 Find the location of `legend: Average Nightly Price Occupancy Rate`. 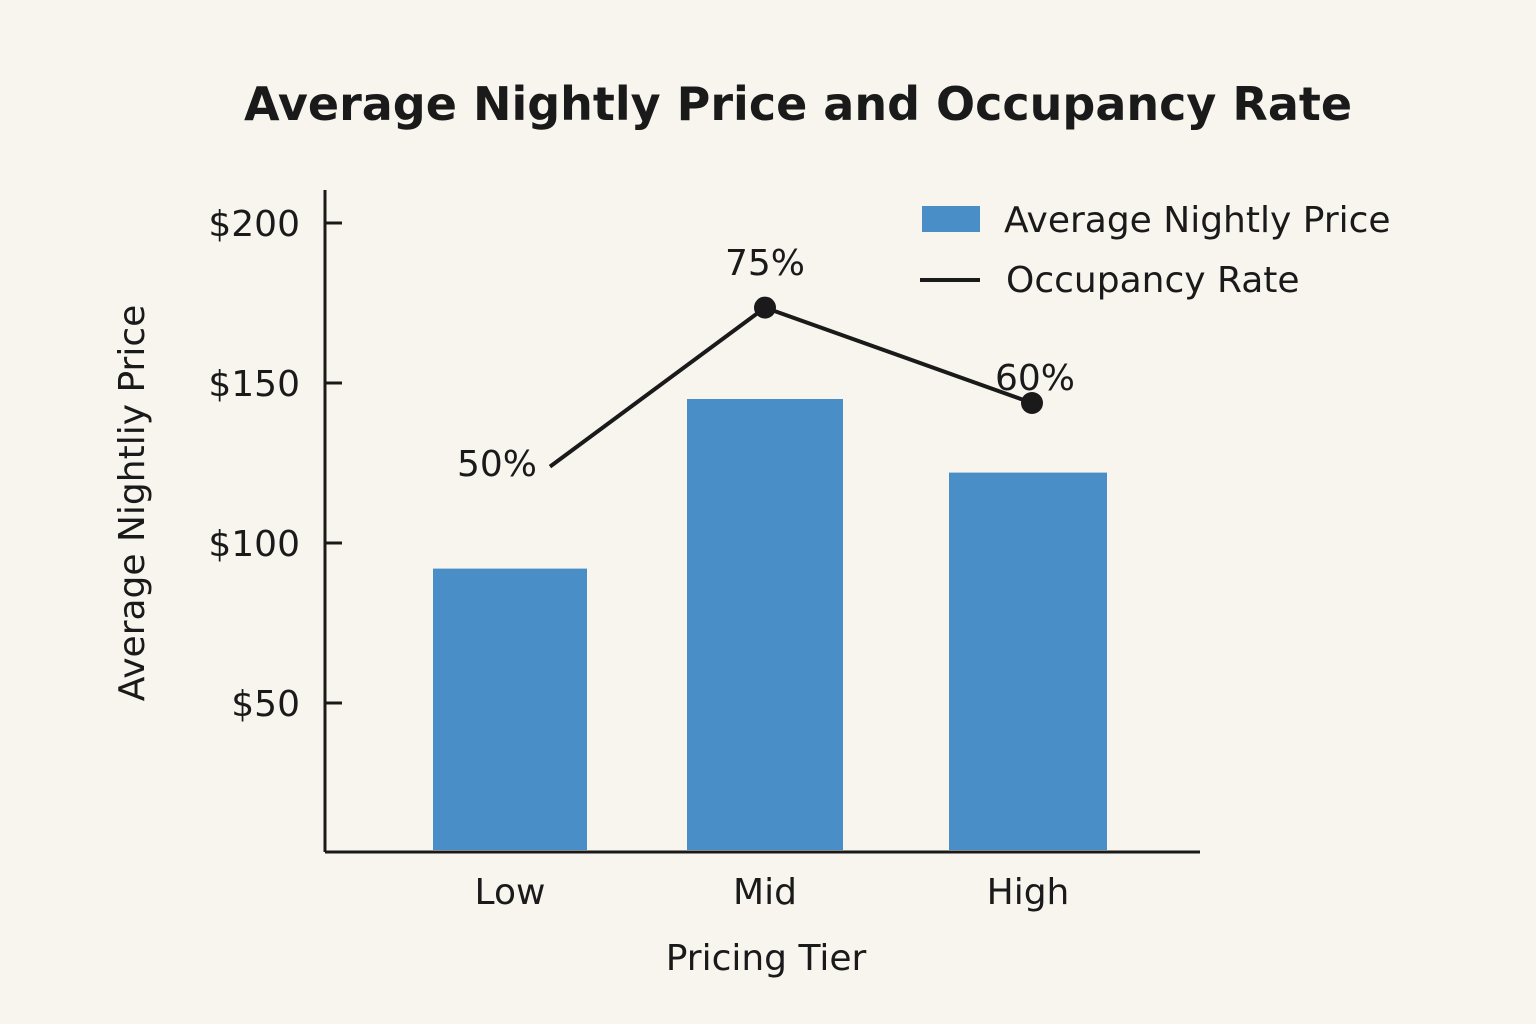

legend: Average Nightly Price Occupancy Rate is located at coordinates (1155, 250).